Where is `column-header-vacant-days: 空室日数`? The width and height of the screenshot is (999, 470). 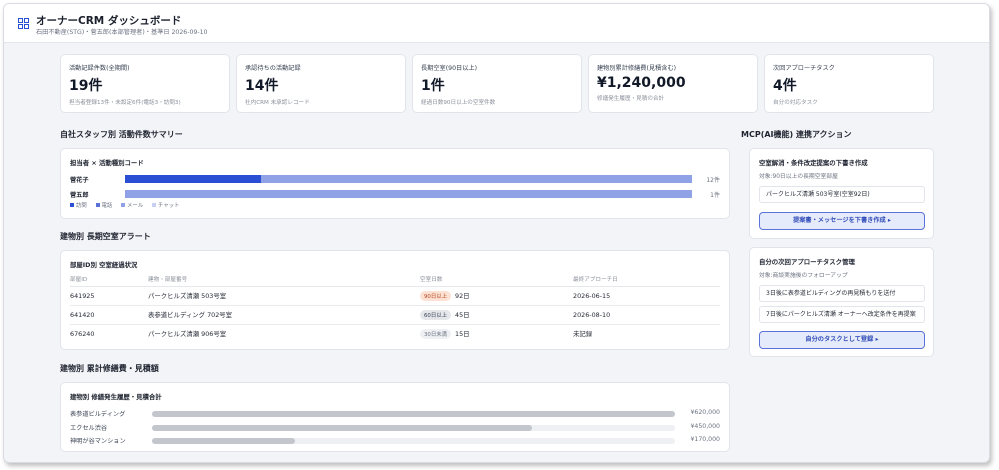
column-header-vacant-days: 空室日数 is located at coordinates (496, 280).